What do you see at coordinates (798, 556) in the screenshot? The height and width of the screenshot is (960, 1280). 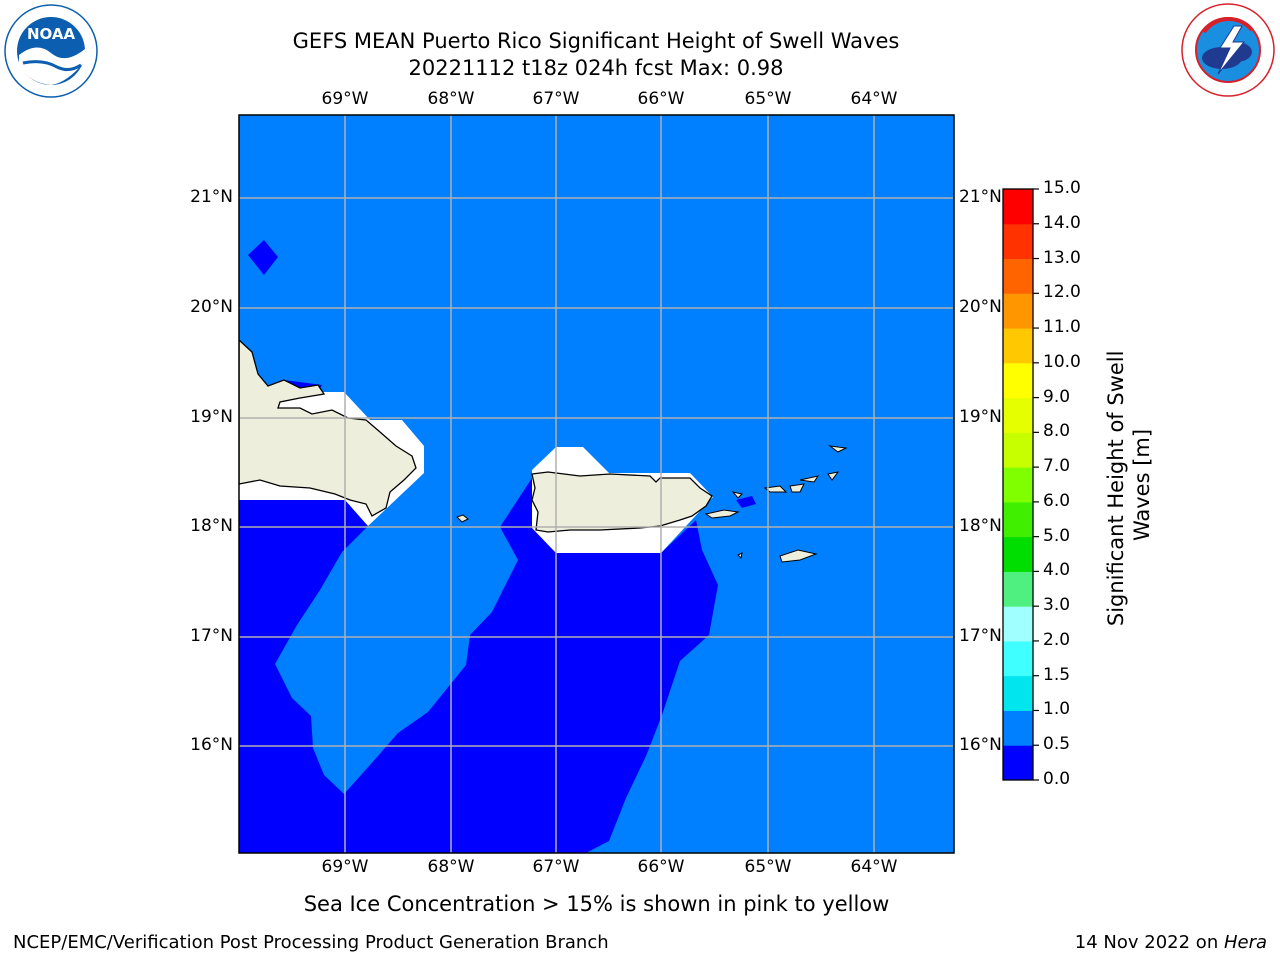 I see `st-croix-island` at bounding box center [798, 556].